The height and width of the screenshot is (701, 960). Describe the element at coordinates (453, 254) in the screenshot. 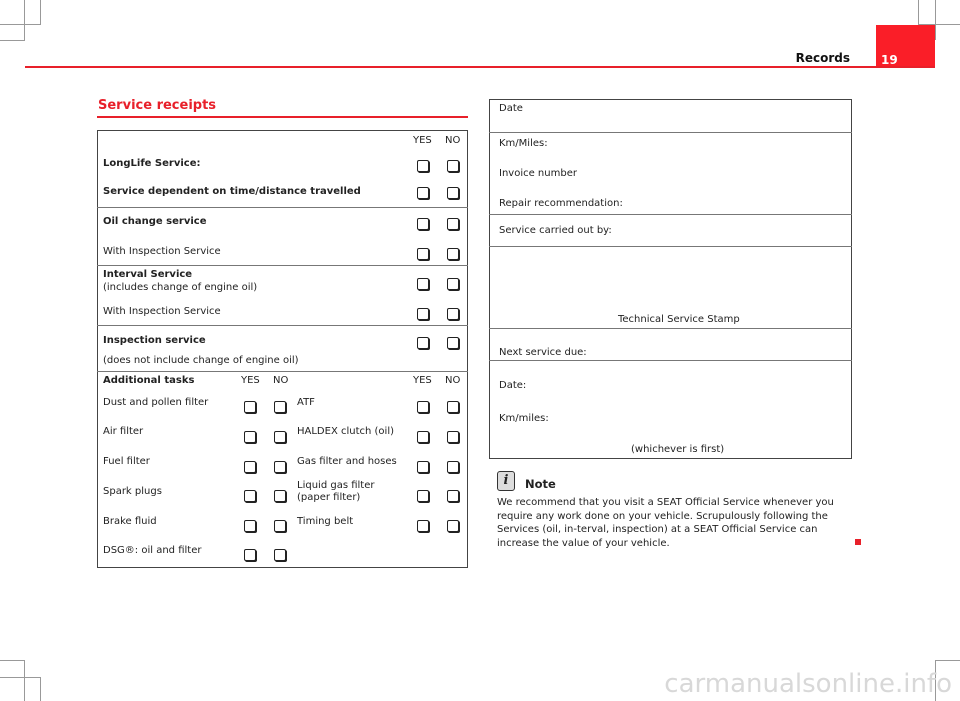

I see `checkbox-oil-inspection-no` at that location.